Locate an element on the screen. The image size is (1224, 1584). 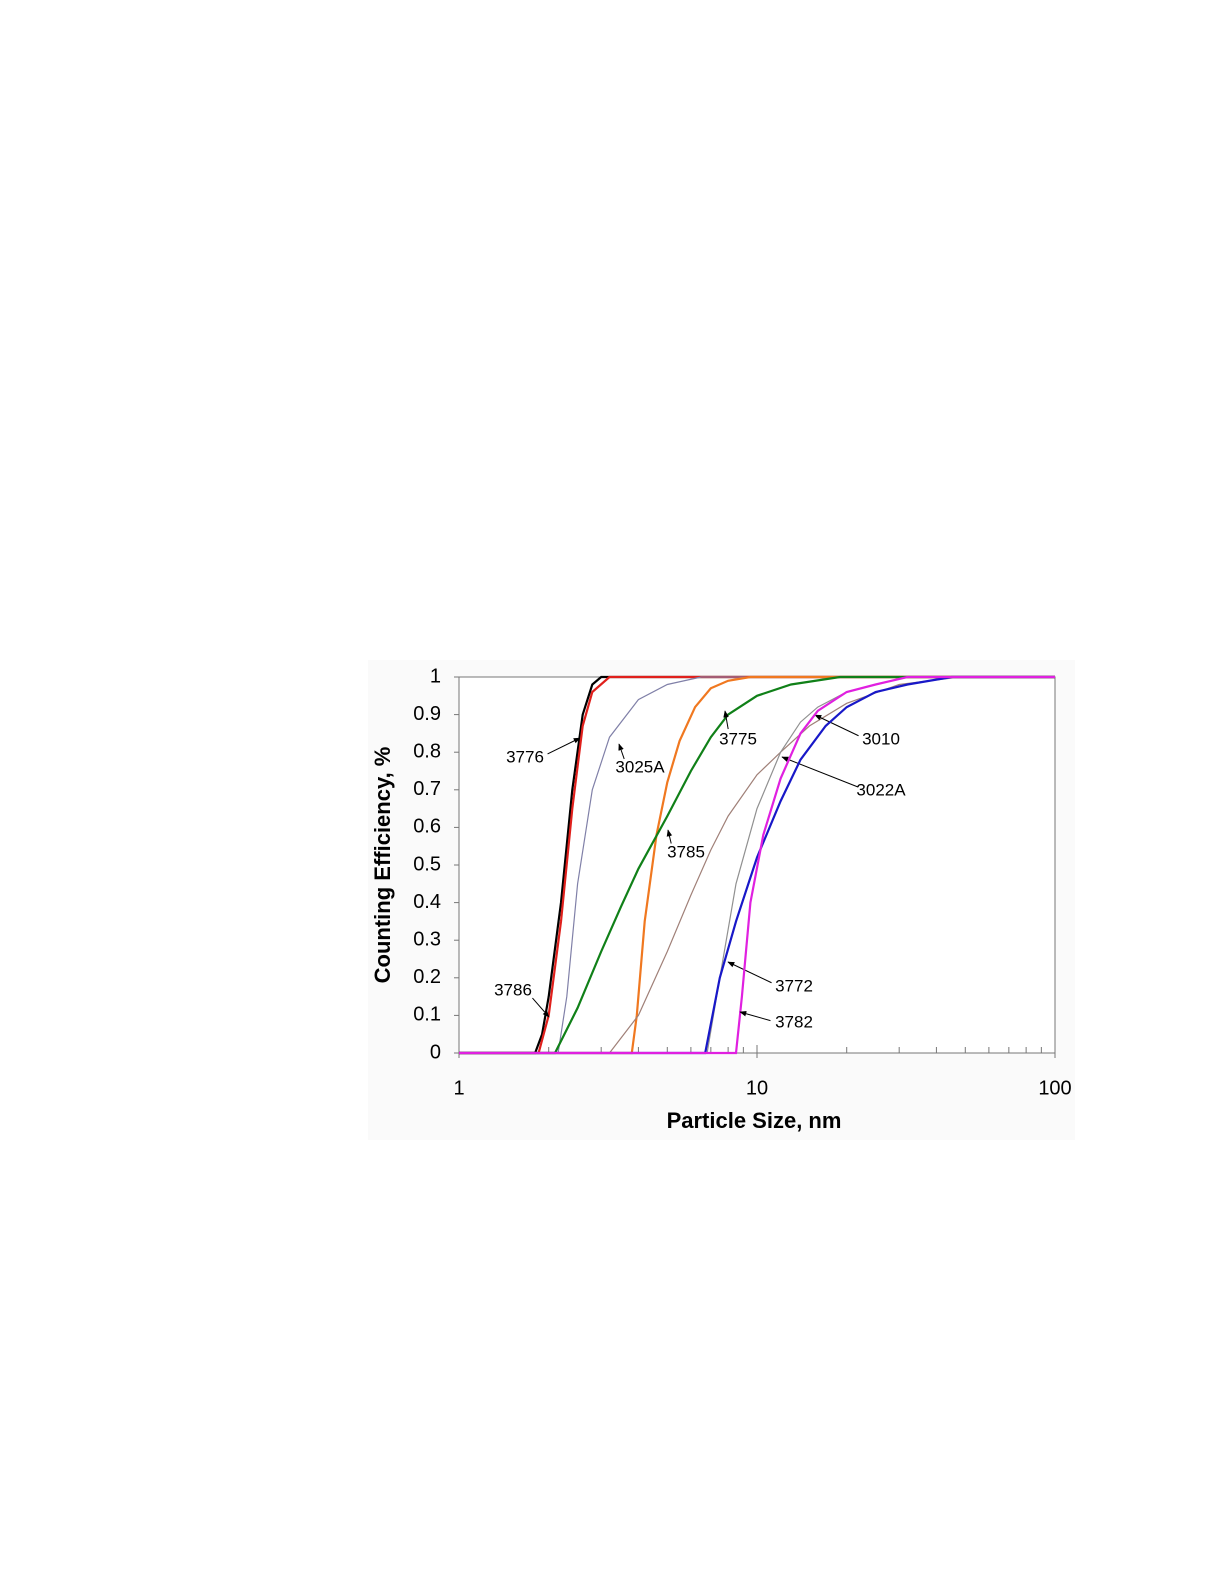
series-label: 3025A is located at coordinates (640, 766).